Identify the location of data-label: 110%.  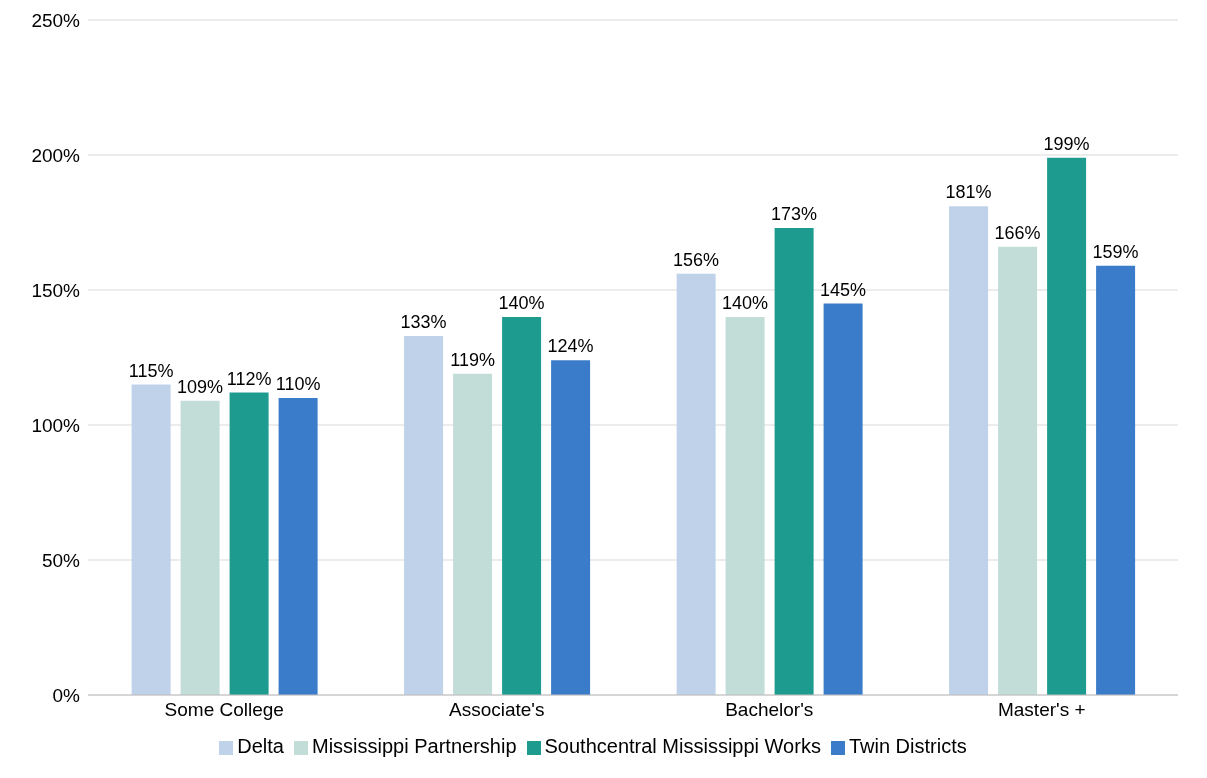
(298, 384).